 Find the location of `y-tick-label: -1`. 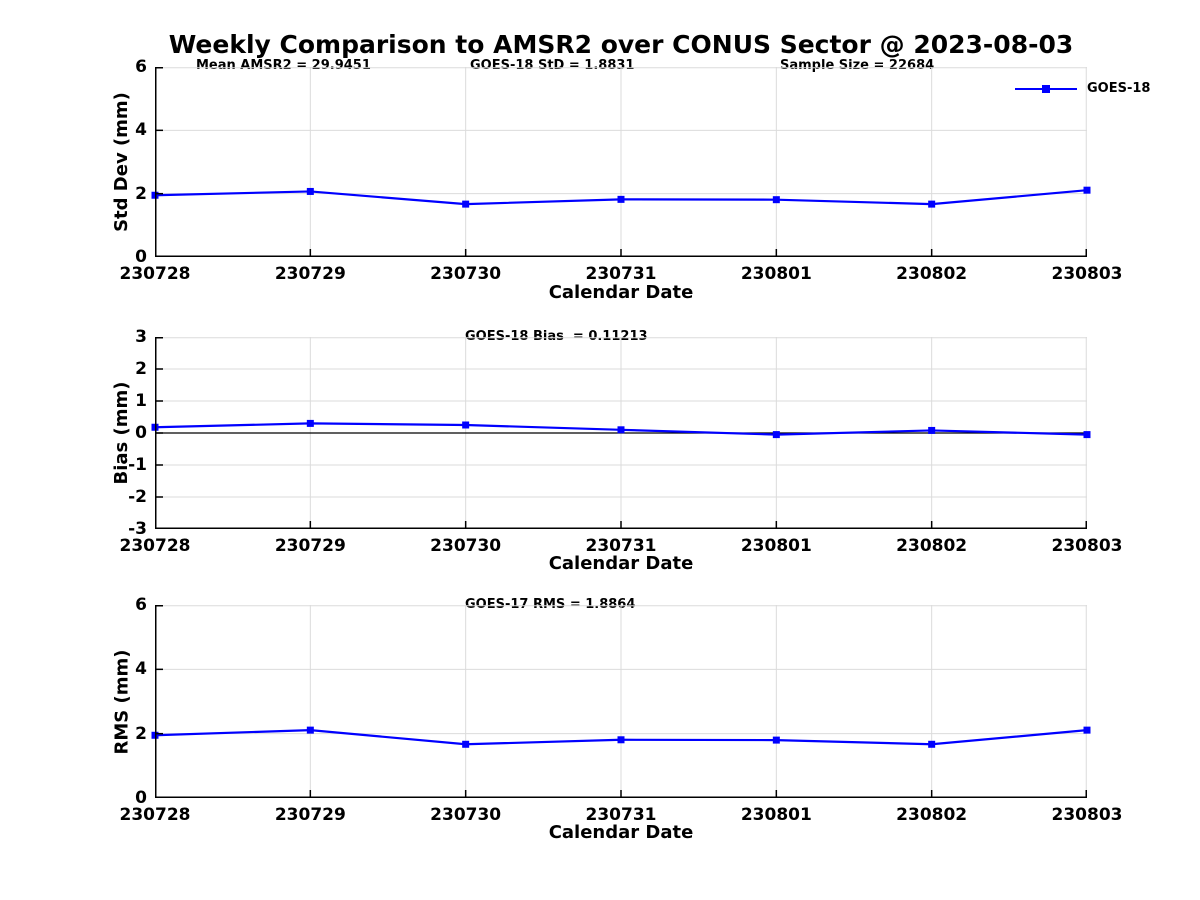

y-tick-label: -1 is located at coordinates (137, 465).